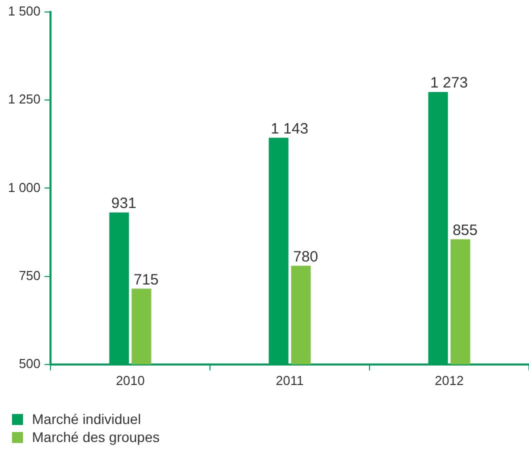 The width and height of the screenshot is (529, 451). I want to click on data-label: 715, so click(146, 279).